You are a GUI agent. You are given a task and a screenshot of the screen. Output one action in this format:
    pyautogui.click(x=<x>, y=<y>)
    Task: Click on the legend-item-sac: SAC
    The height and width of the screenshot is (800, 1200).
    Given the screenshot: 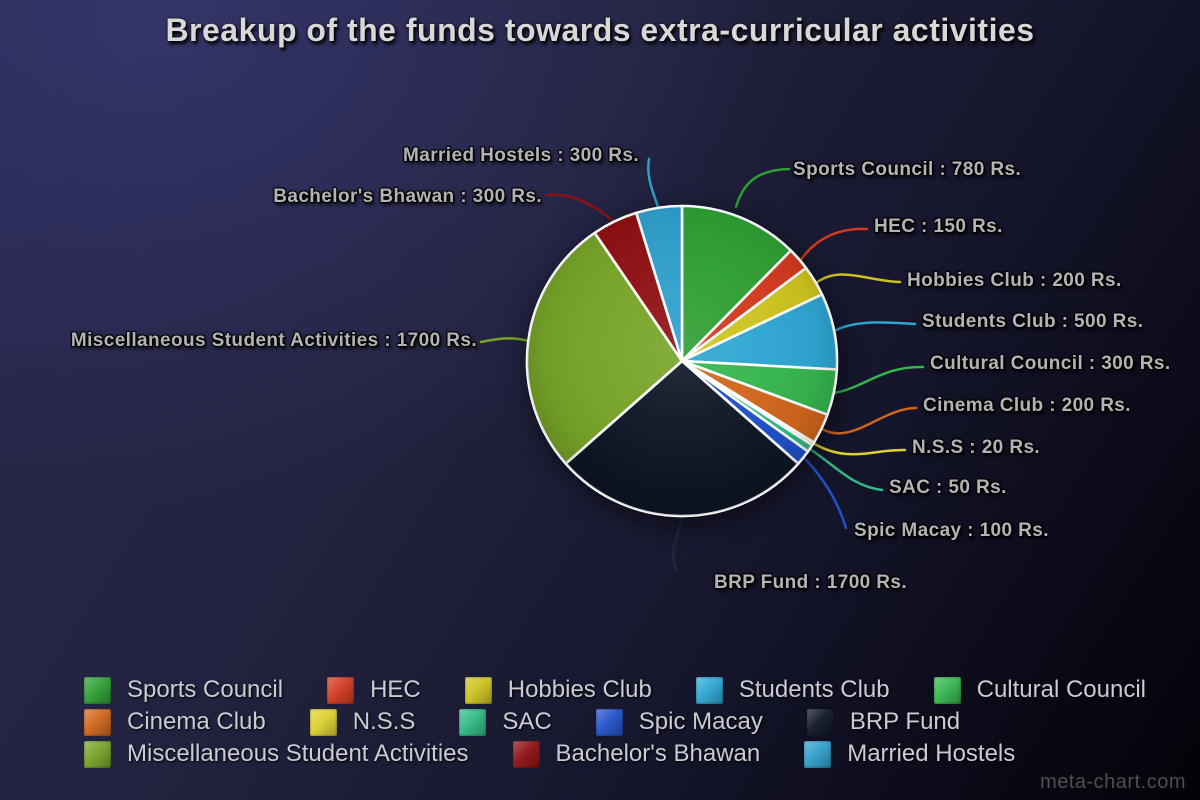 What is the action you would take?
    pyautogui.click(x=505, y=722)
    